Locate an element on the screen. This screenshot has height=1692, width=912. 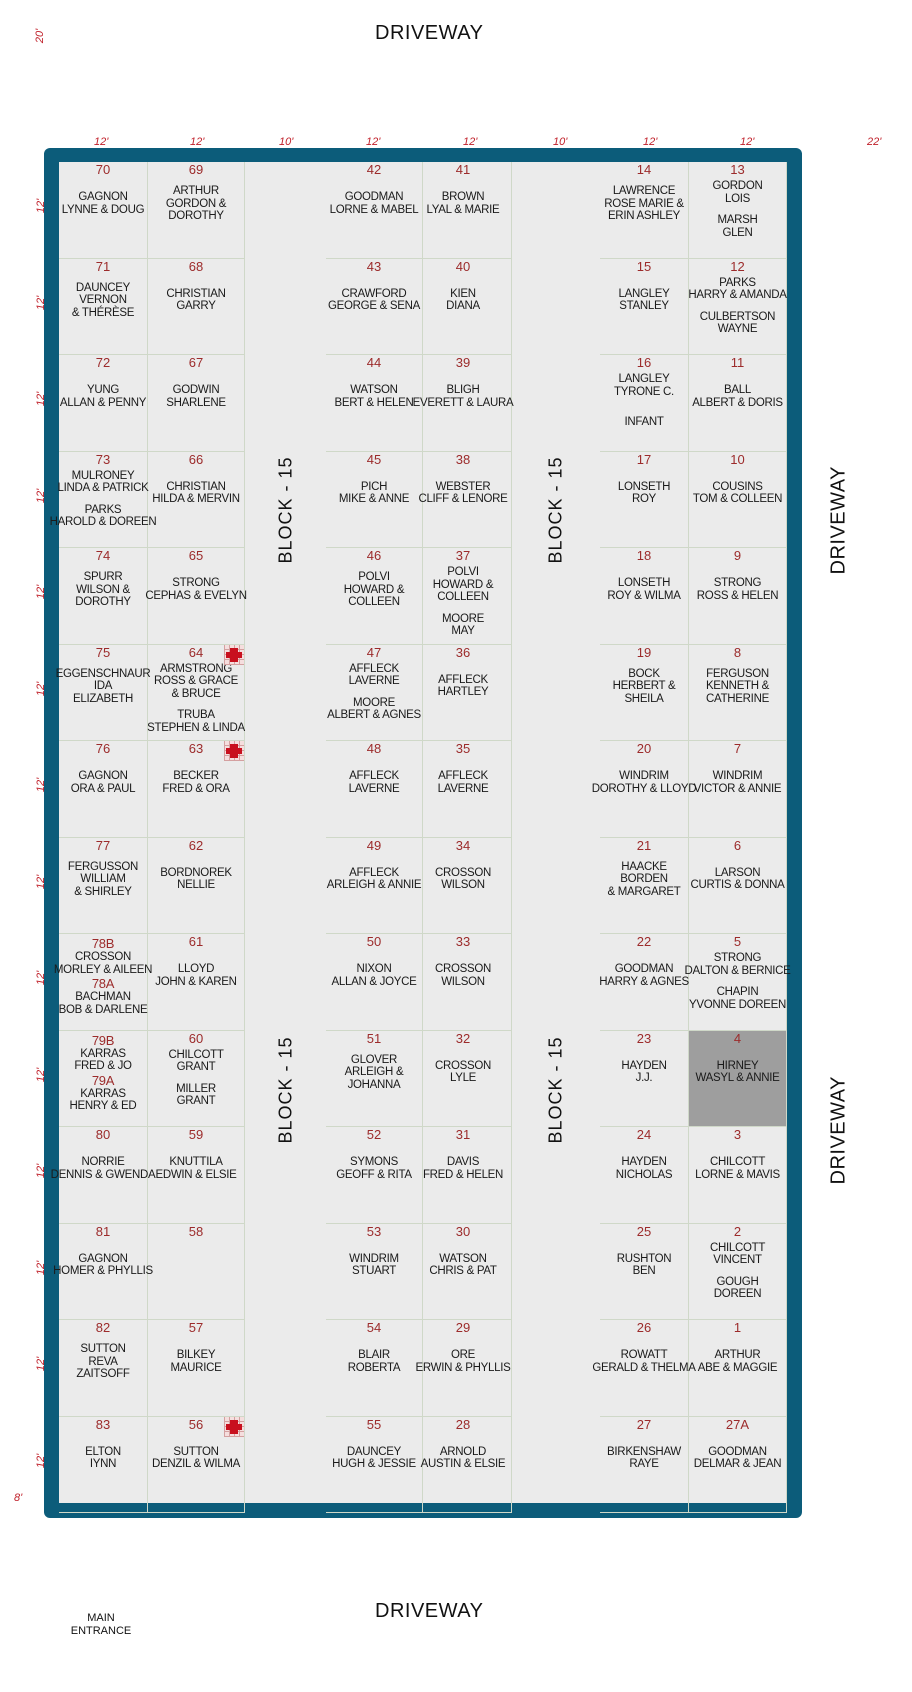
plot-13: 13 GORDON LOIS MARSH GLEN is located at coordinates (738, 210).